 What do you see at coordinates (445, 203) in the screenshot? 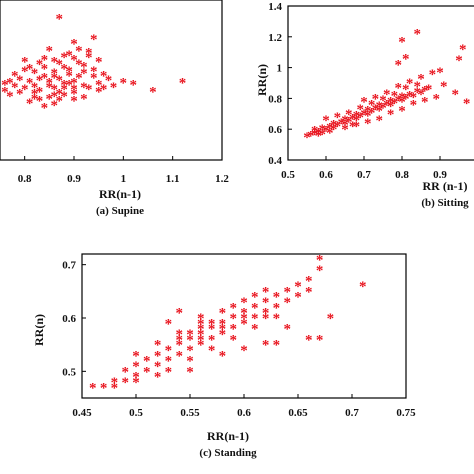
I see `panel-caption: (b) Sitting` at bounding box center [445, 203].